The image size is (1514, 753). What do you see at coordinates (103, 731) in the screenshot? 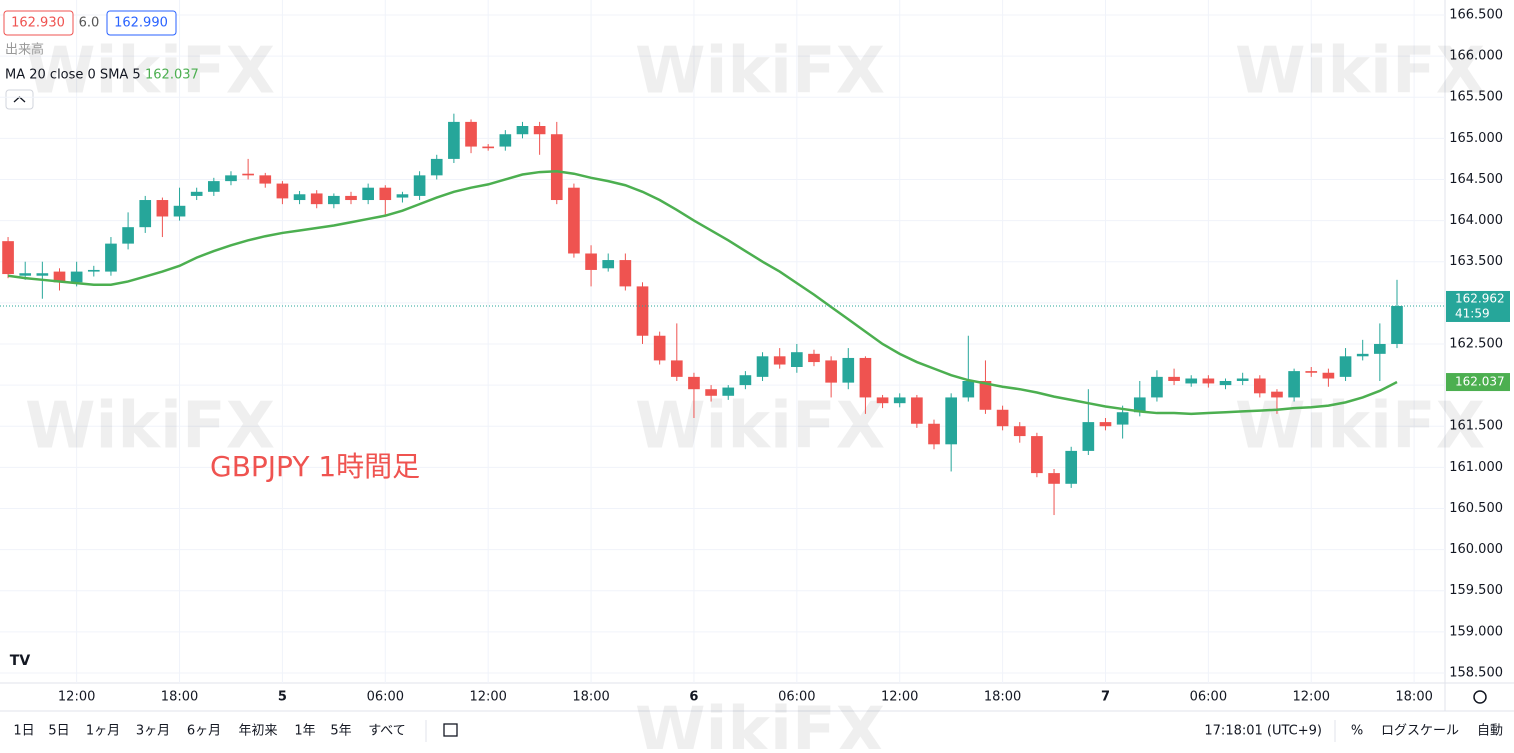
I see `range-button: 1ヶ月` at bounding box center [103, 731].